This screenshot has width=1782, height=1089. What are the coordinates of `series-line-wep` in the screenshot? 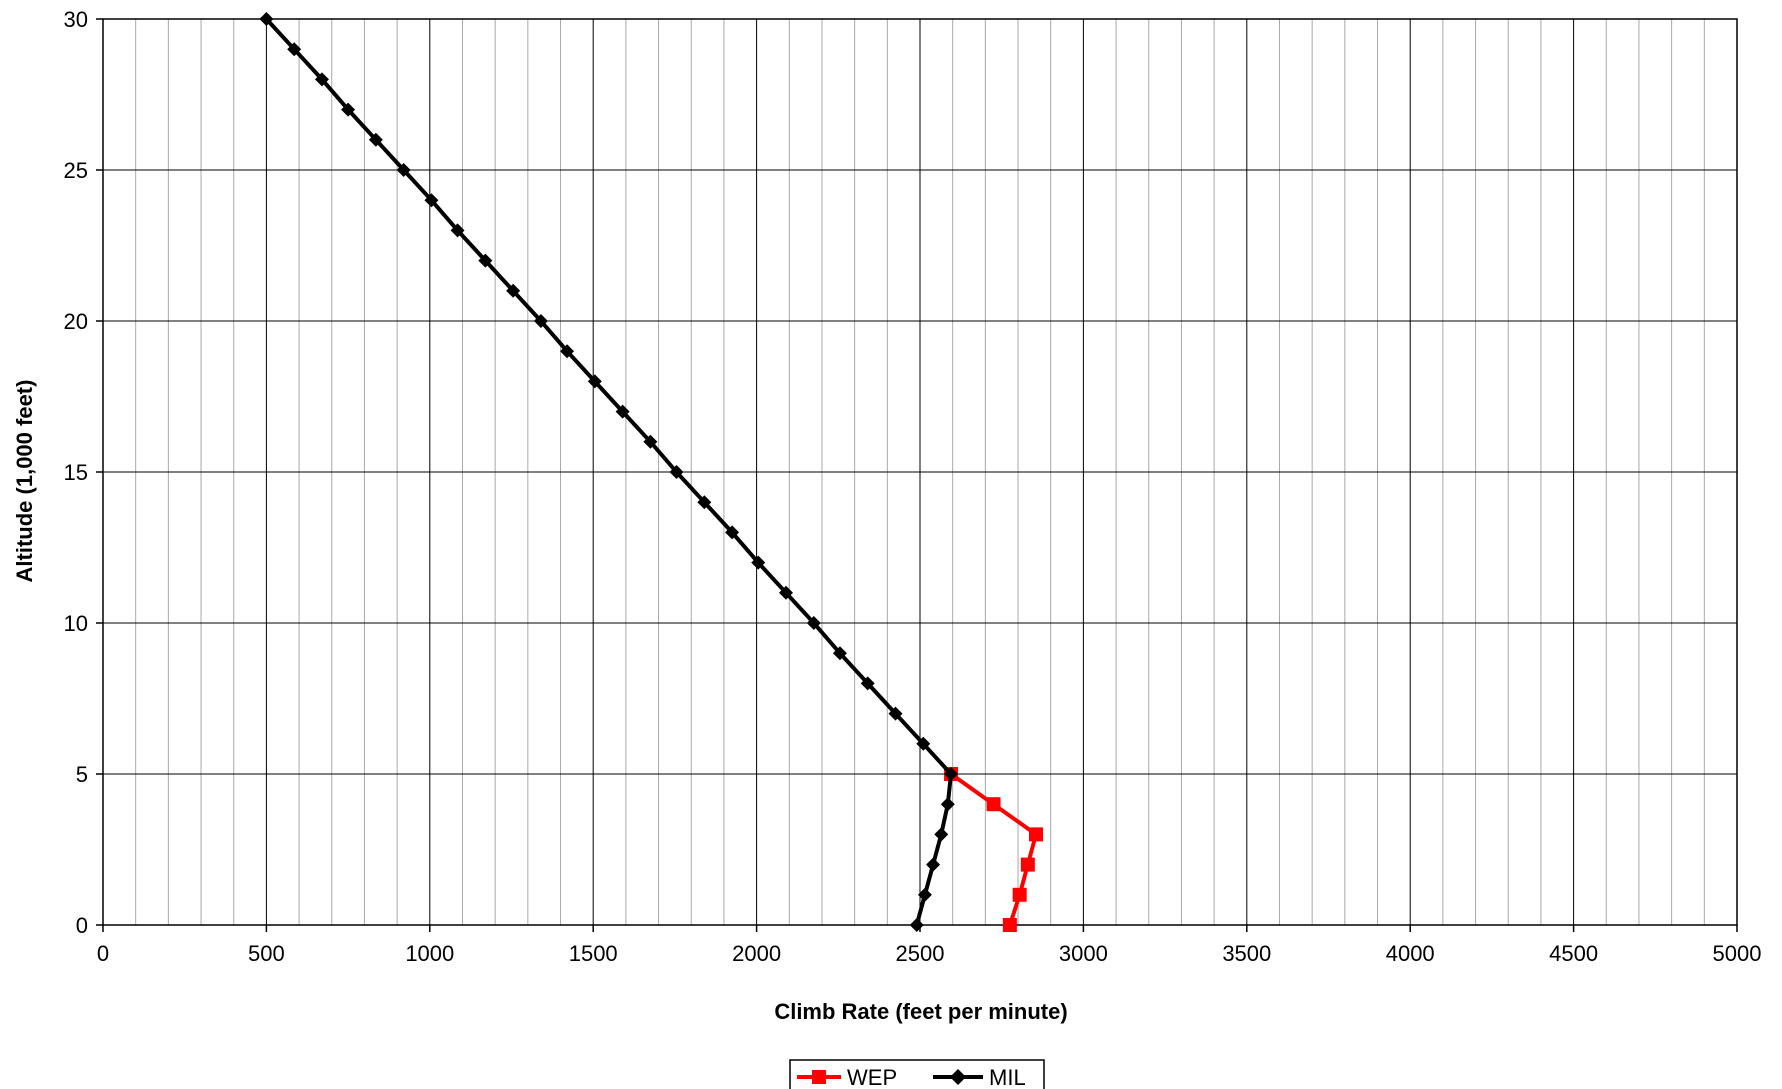 It's located at (993, 849).